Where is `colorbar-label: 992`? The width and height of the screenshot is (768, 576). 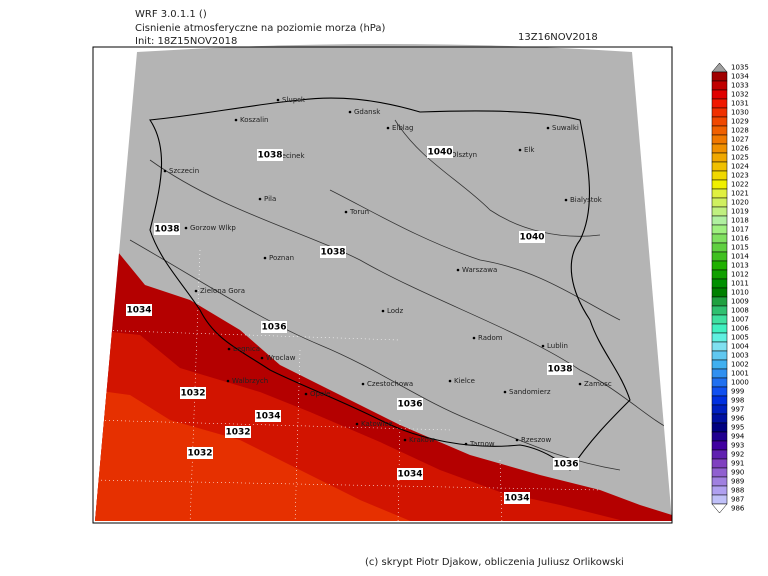
colorbar-label: 992 is located at coordinates (737, 455).